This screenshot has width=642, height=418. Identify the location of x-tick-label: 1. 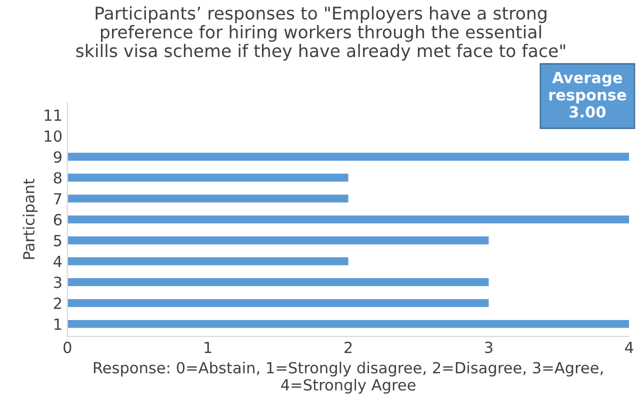
(208, 347).